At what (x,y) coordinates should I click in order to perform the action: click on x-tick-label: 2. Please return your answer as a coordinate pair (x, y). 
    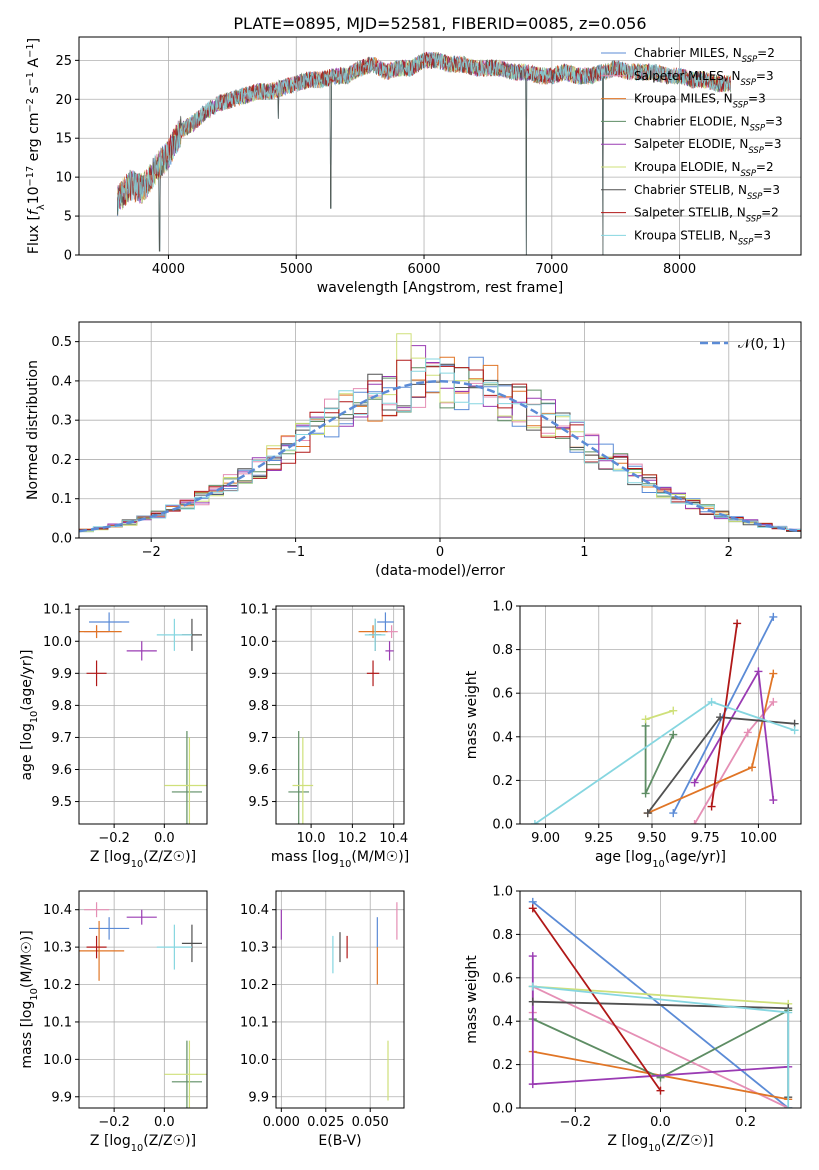
    Looking at the image, I should click on (729, 552).